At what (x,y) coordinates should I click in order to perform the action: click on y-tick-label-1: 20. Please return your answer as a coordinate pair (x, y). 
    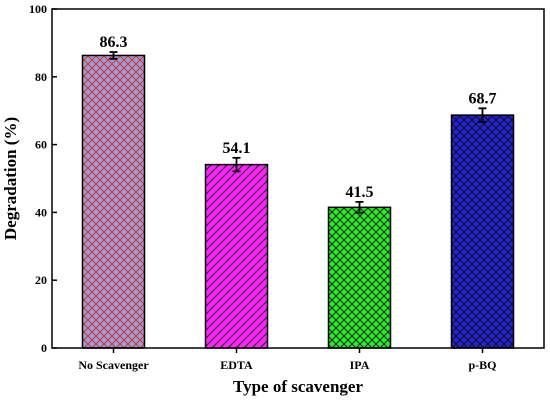
    Looking at the image, I should click on (41, 280).